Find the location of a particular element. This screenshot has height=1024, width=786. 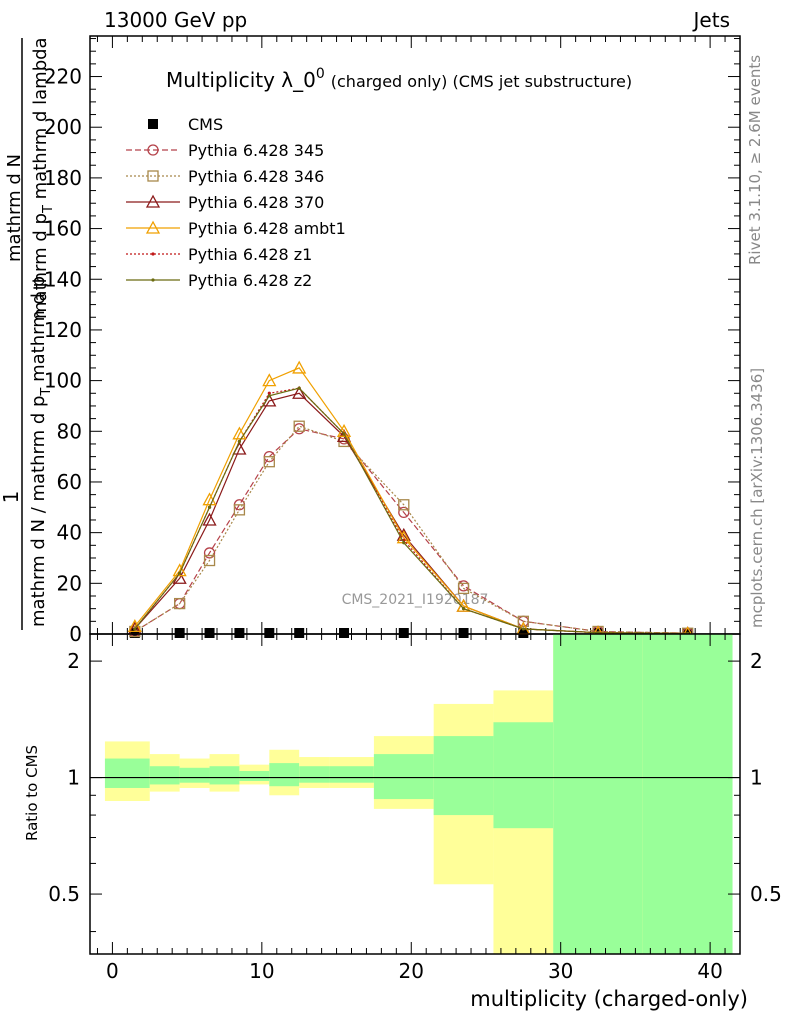

series-line is located at coordinates (411, 529).